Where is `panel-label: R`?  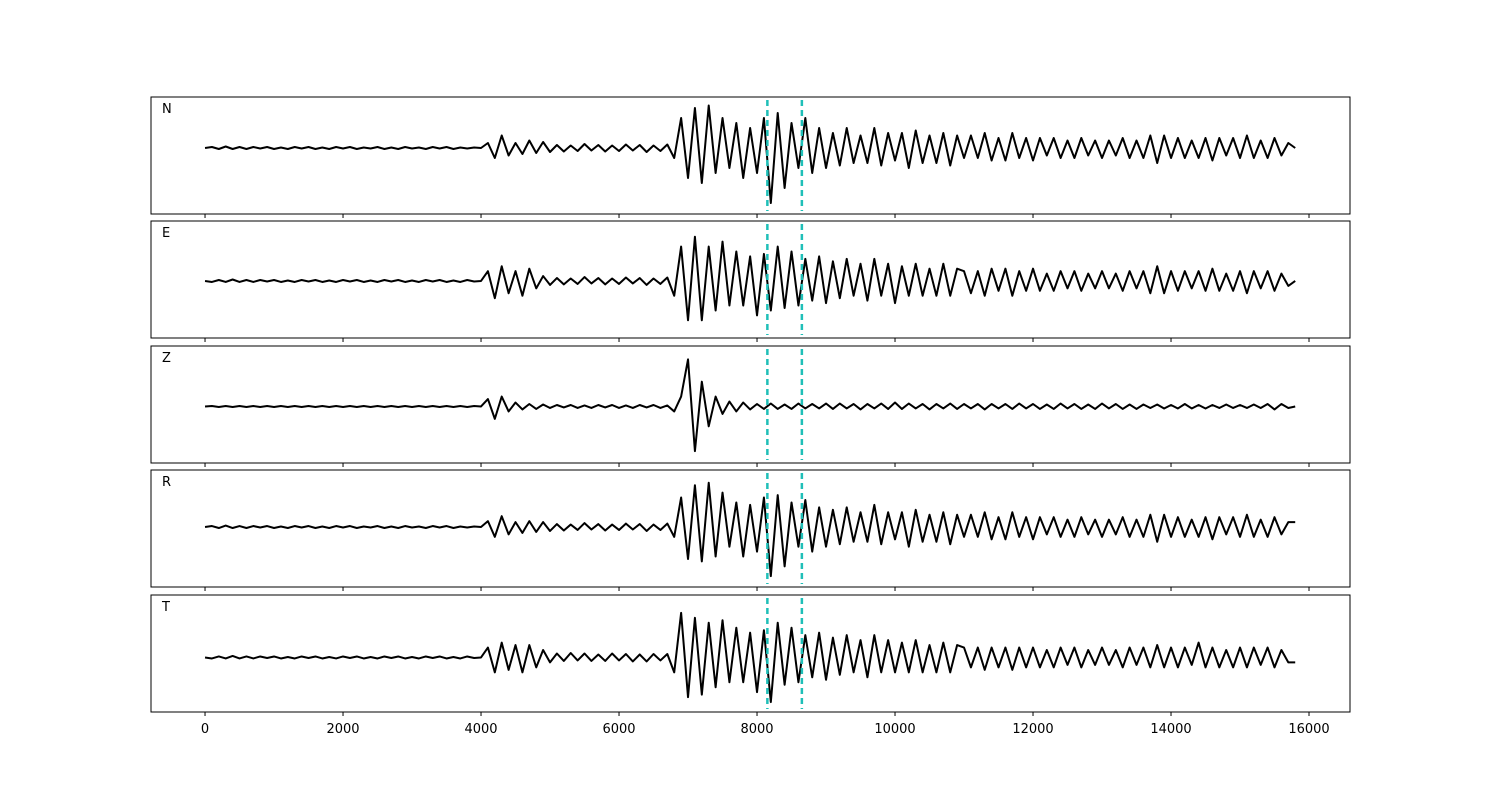
panel-label: R is located at coordinates (166, 482).